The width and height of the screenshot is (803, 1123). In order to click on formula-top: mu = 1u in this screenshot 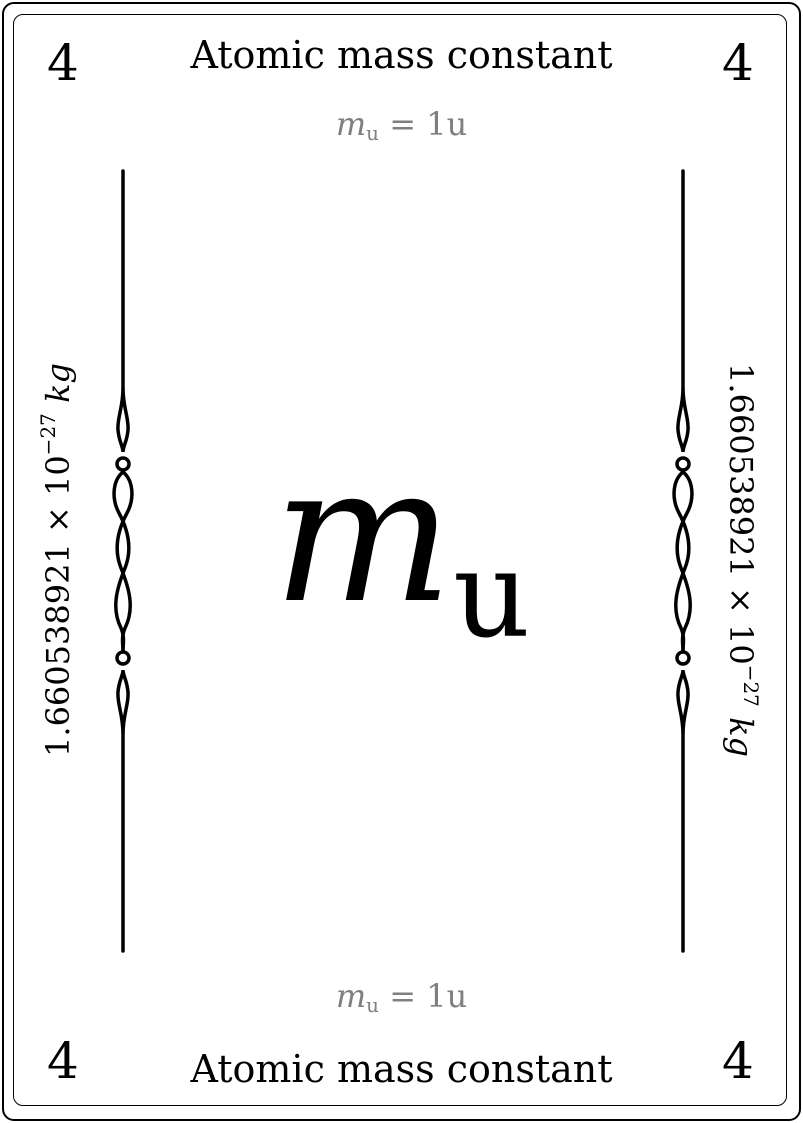, I will do `click(401, 124)`.